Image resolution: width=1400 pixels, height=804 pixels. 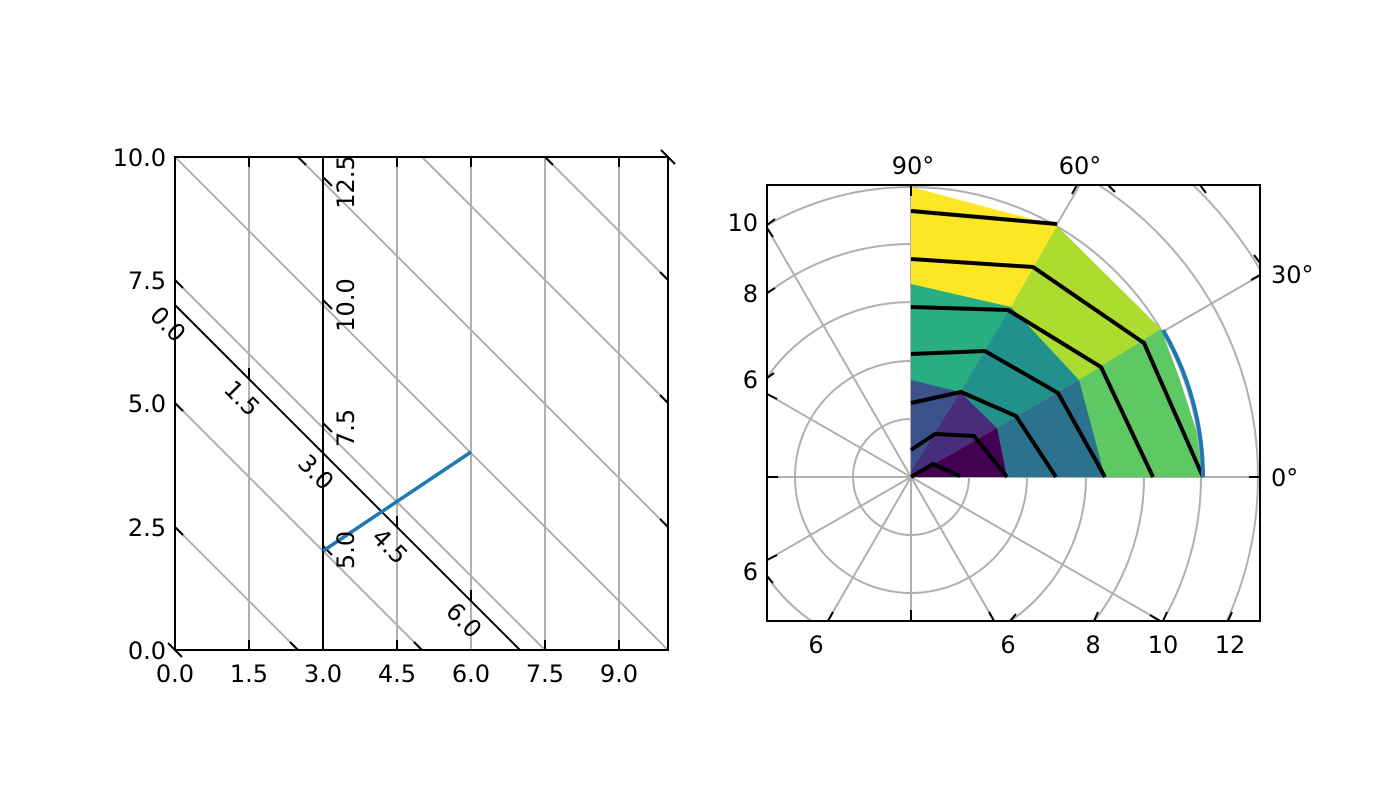 I want to click on theta-label: 90°, so click(x=913, y=166).